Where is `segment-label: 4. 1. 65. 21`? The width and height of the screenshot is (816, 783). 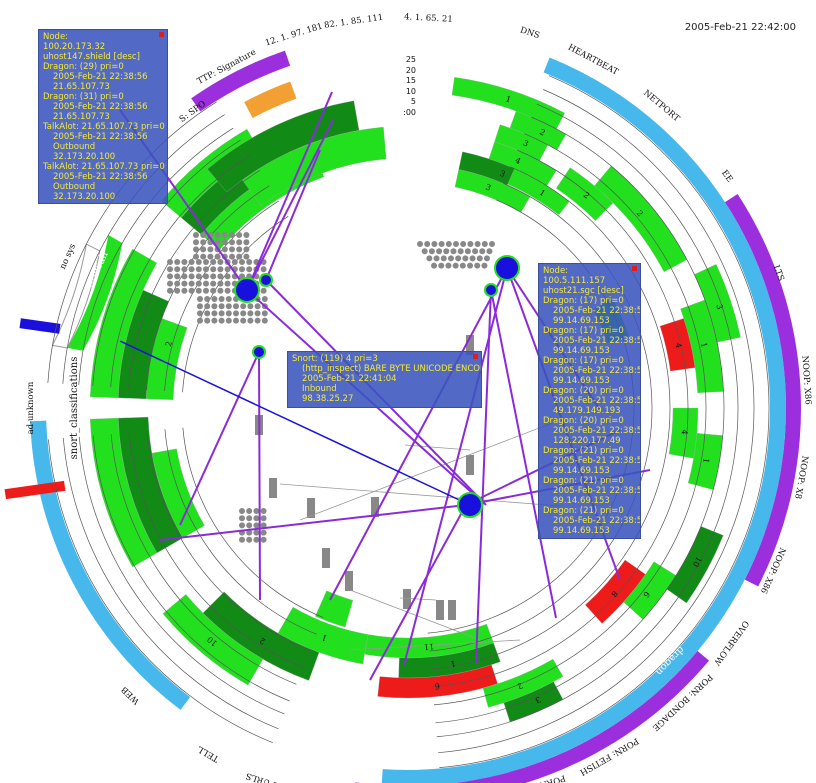 segment-label: 4. 1. 65. 21 is located at coordinates (428, 18).